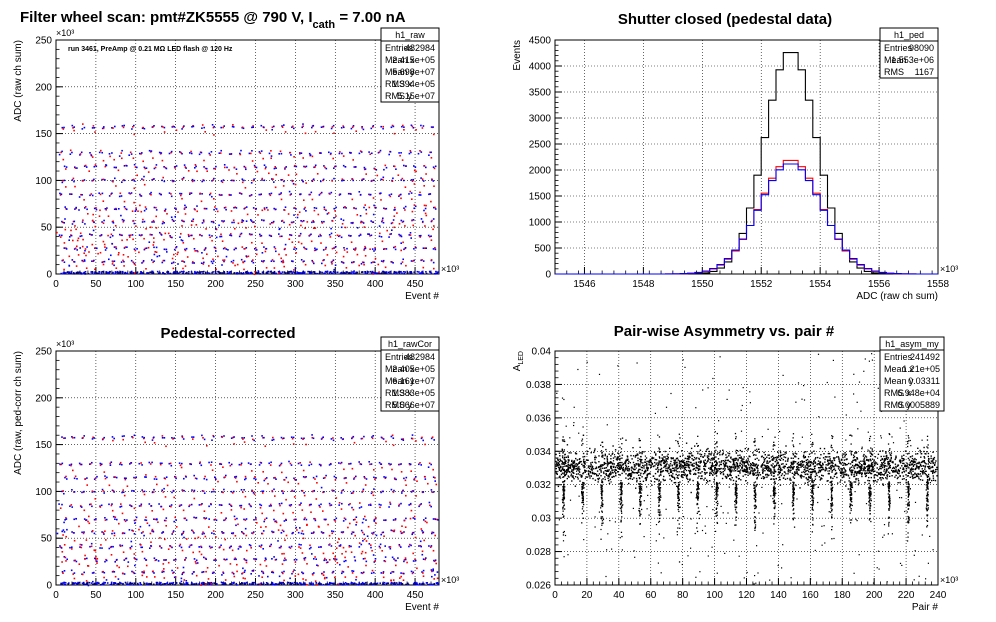  What do you see at coordinates (375, 595) in the screenshot?
I see `tick-label-x: 400` at bounding box center [375, 595].